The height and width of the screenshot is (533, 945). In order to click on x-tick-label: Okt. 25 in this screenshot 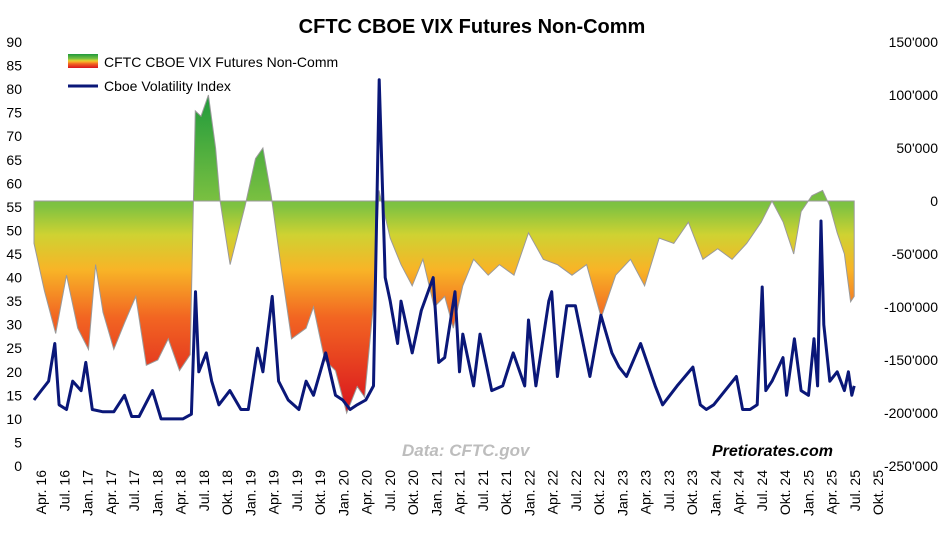, I will do `click(878, 492)`.